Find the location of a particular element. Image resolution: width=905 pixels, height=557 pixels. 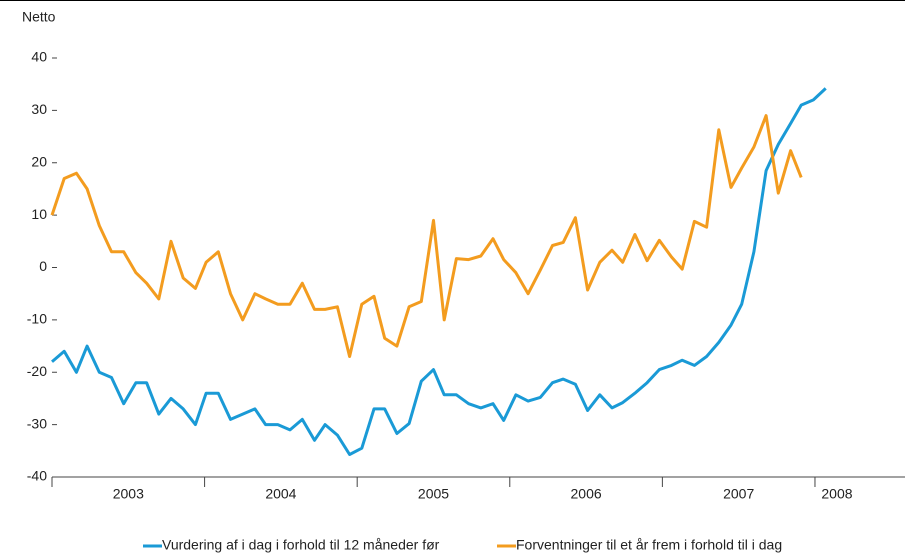

y-axis-label: Netto is located at coordinates (39, 17).